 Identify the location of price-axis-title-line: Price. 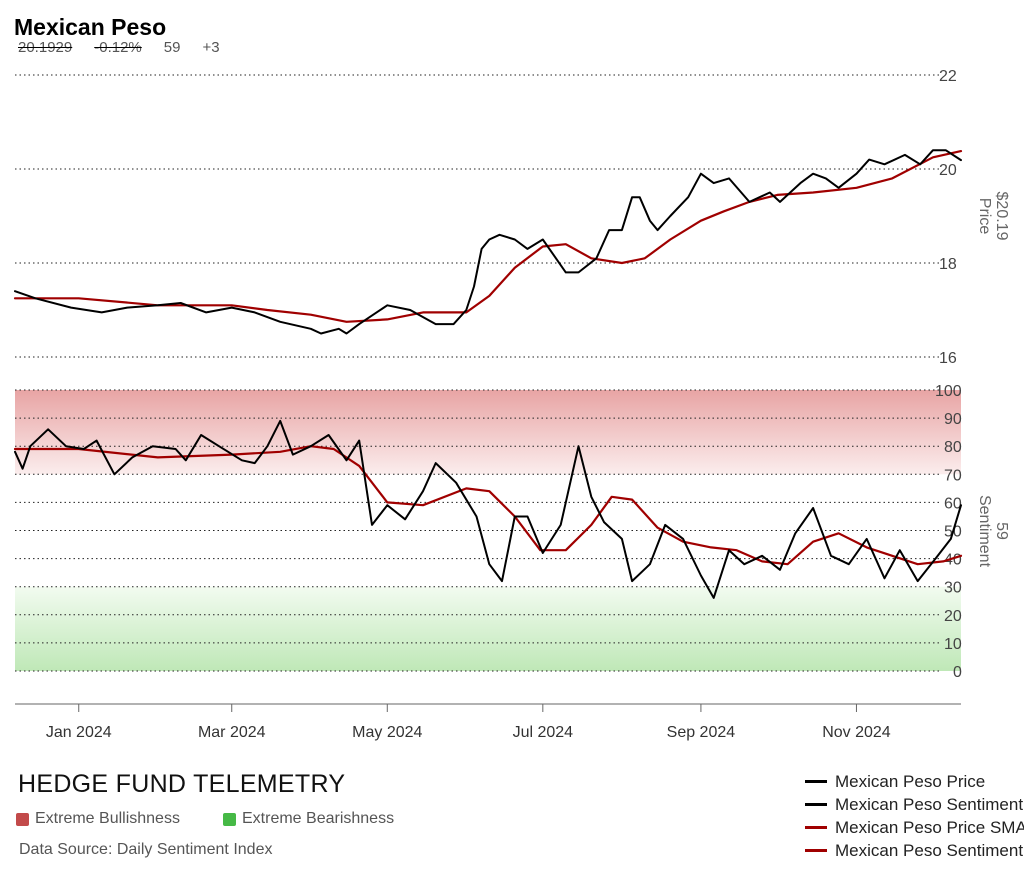
(984, 216).